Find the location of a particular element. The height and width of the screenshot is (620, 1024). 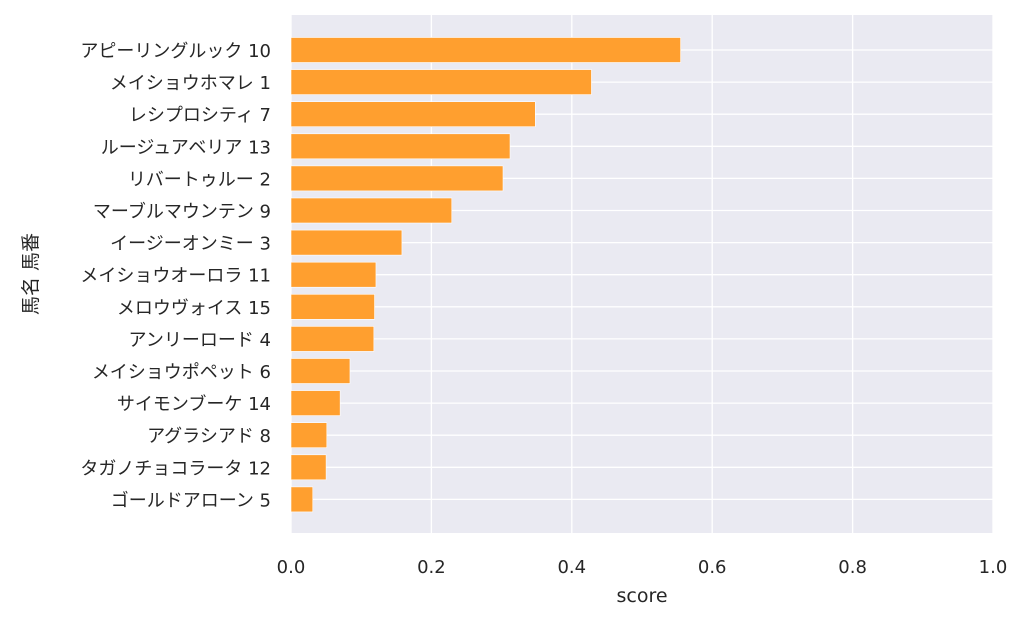

y-tick-label: ルージュアベリア 13 is located at coordinates (186, 147).